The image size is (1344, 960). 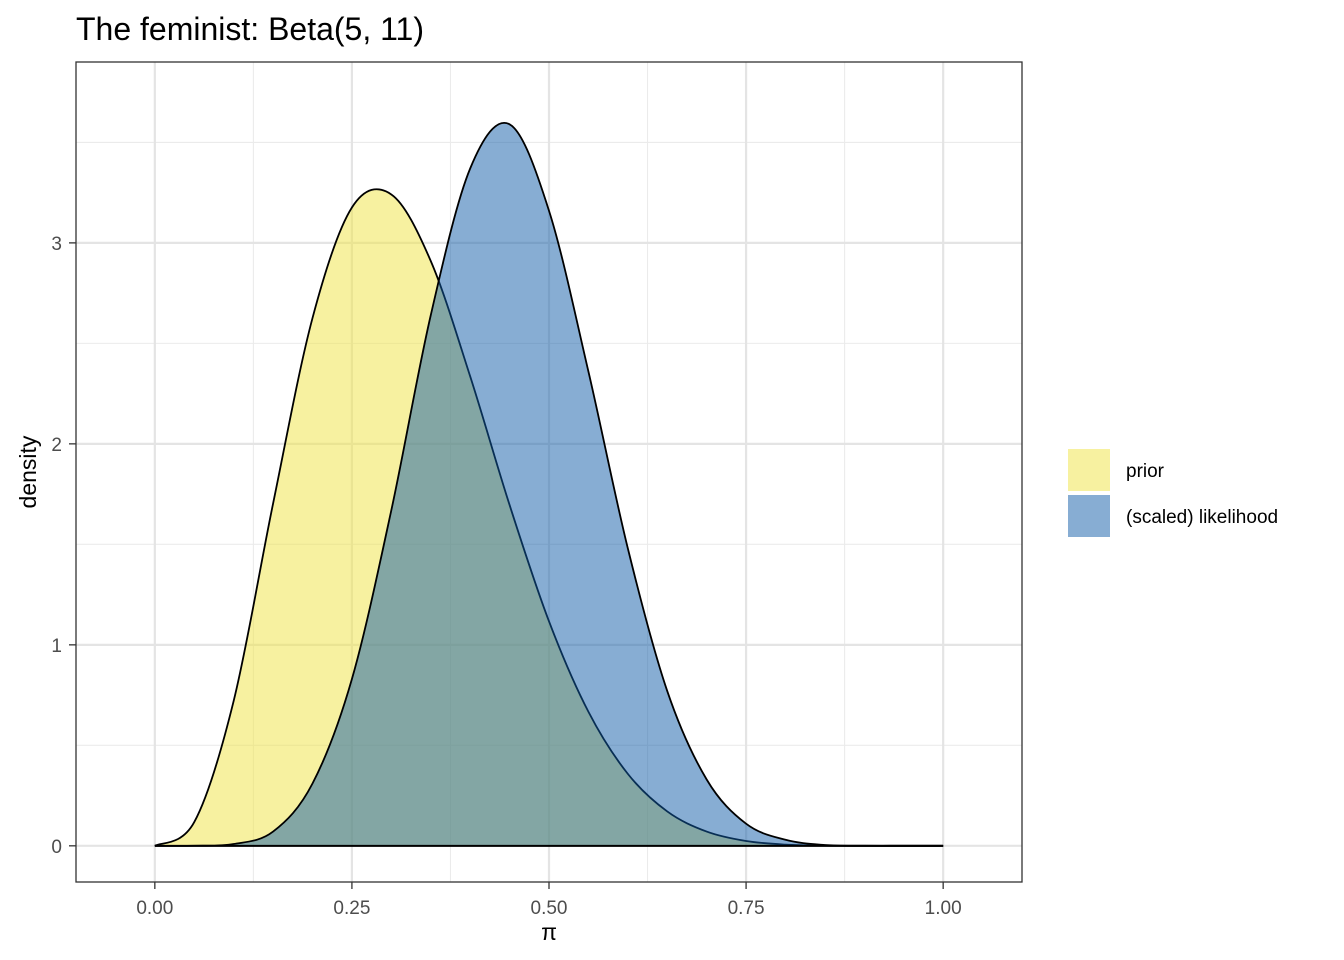 What do you see at coordinates (250, 29) in the screenshot?
I see `chart-title: The feminist: Beta(5, 11)` at bounding box center [250, 29].